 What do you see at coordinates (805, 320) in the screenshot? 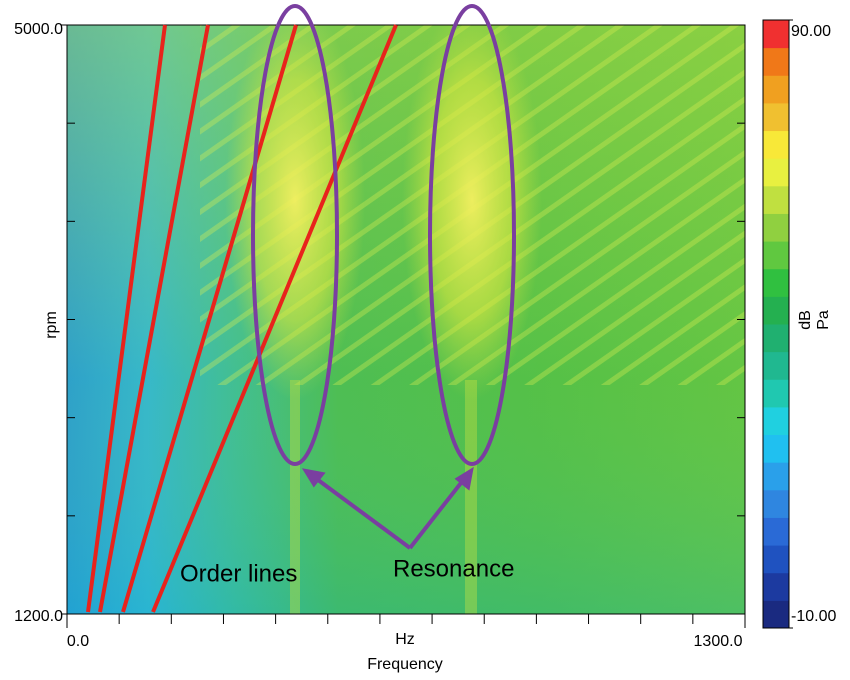
I see `colorbar-label: dB` at bounding box center [805, 320].